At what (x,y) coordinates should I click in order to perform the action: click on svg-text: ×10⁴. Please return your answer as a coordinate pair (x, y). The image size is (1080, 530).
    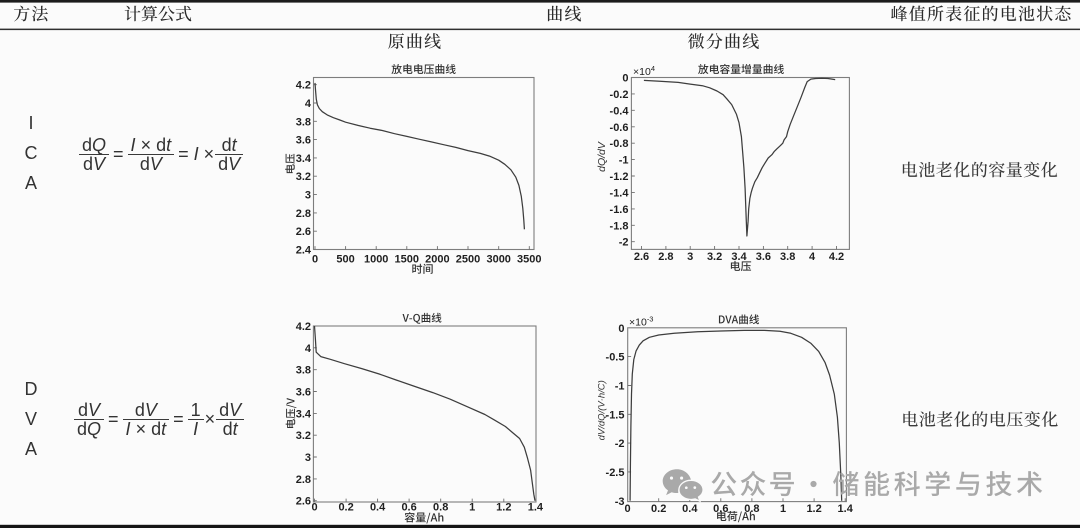
    Looking at the image, I should click on (644, 71).